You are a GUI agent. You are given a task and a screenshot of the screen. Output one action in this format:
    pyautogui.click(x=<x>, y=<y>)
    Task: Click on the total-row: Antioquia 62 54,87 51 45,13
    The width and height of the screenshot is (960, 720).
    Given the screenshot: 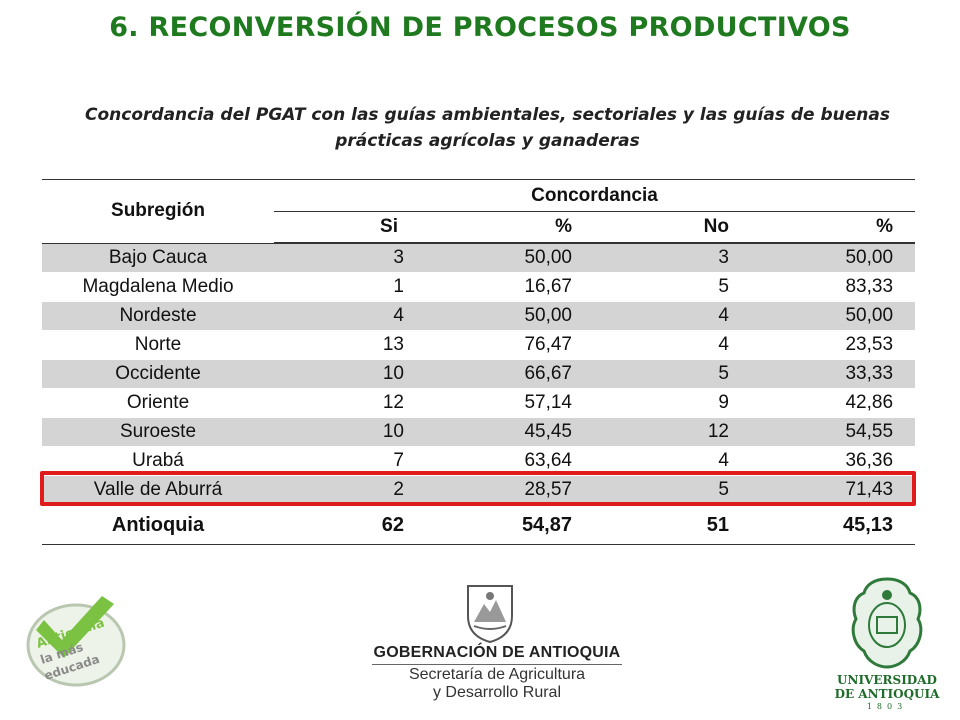 What is the action you would take?
    pyautogui.click(x=479, y=524)
    